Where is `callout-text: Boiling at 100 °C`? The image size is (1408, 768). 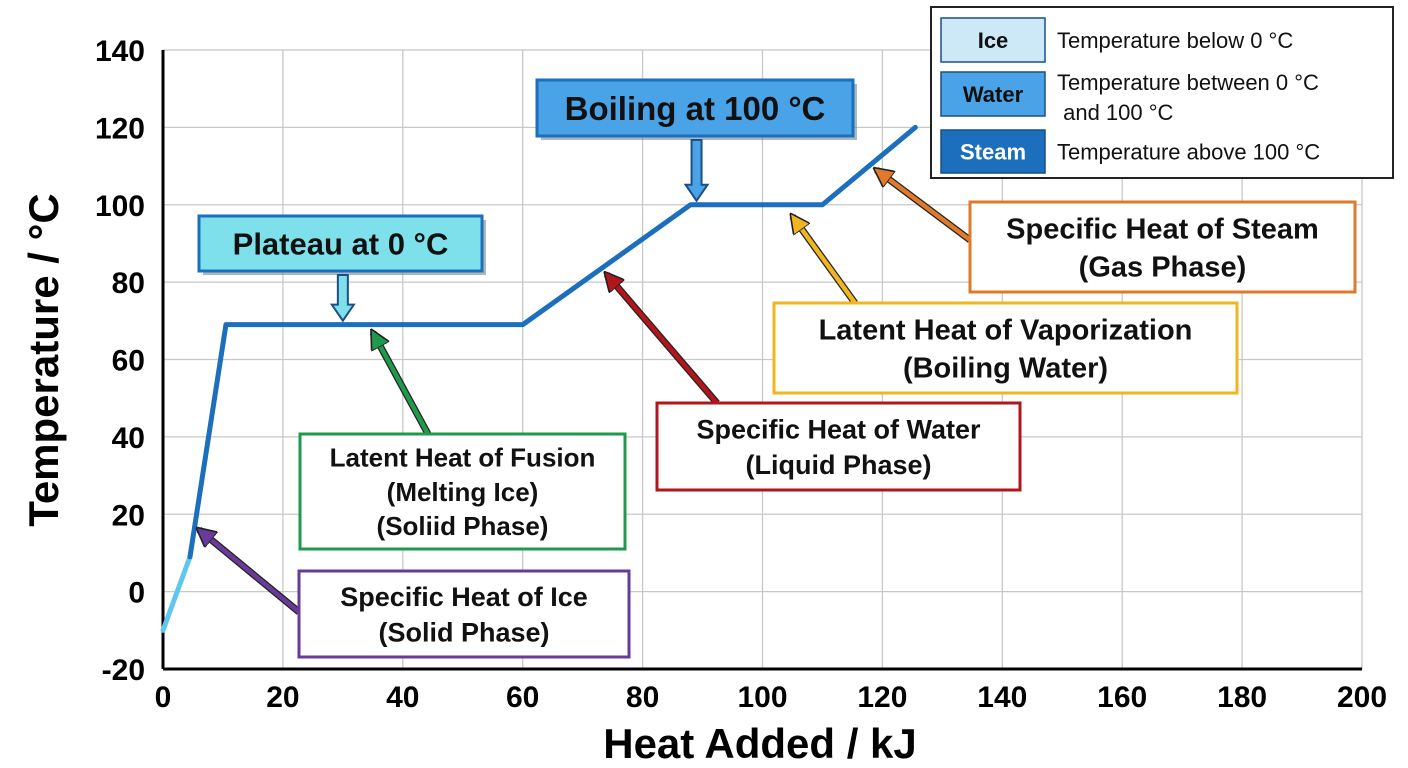
callout-text: Boiling at 100 °C is located at coordinates (695, 108).